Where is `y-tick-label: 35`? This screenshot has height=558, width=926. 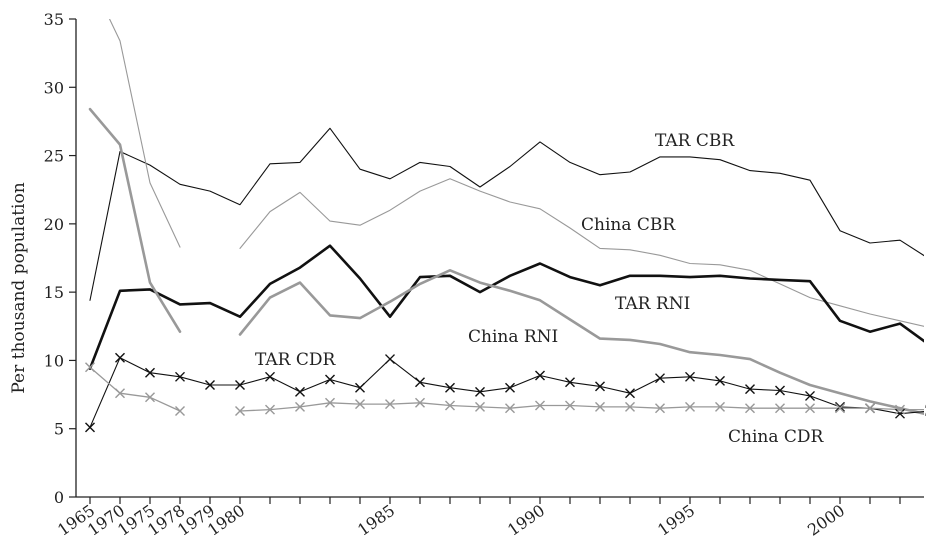 y-tick-label: 35 is located at coordinates (54, 19).